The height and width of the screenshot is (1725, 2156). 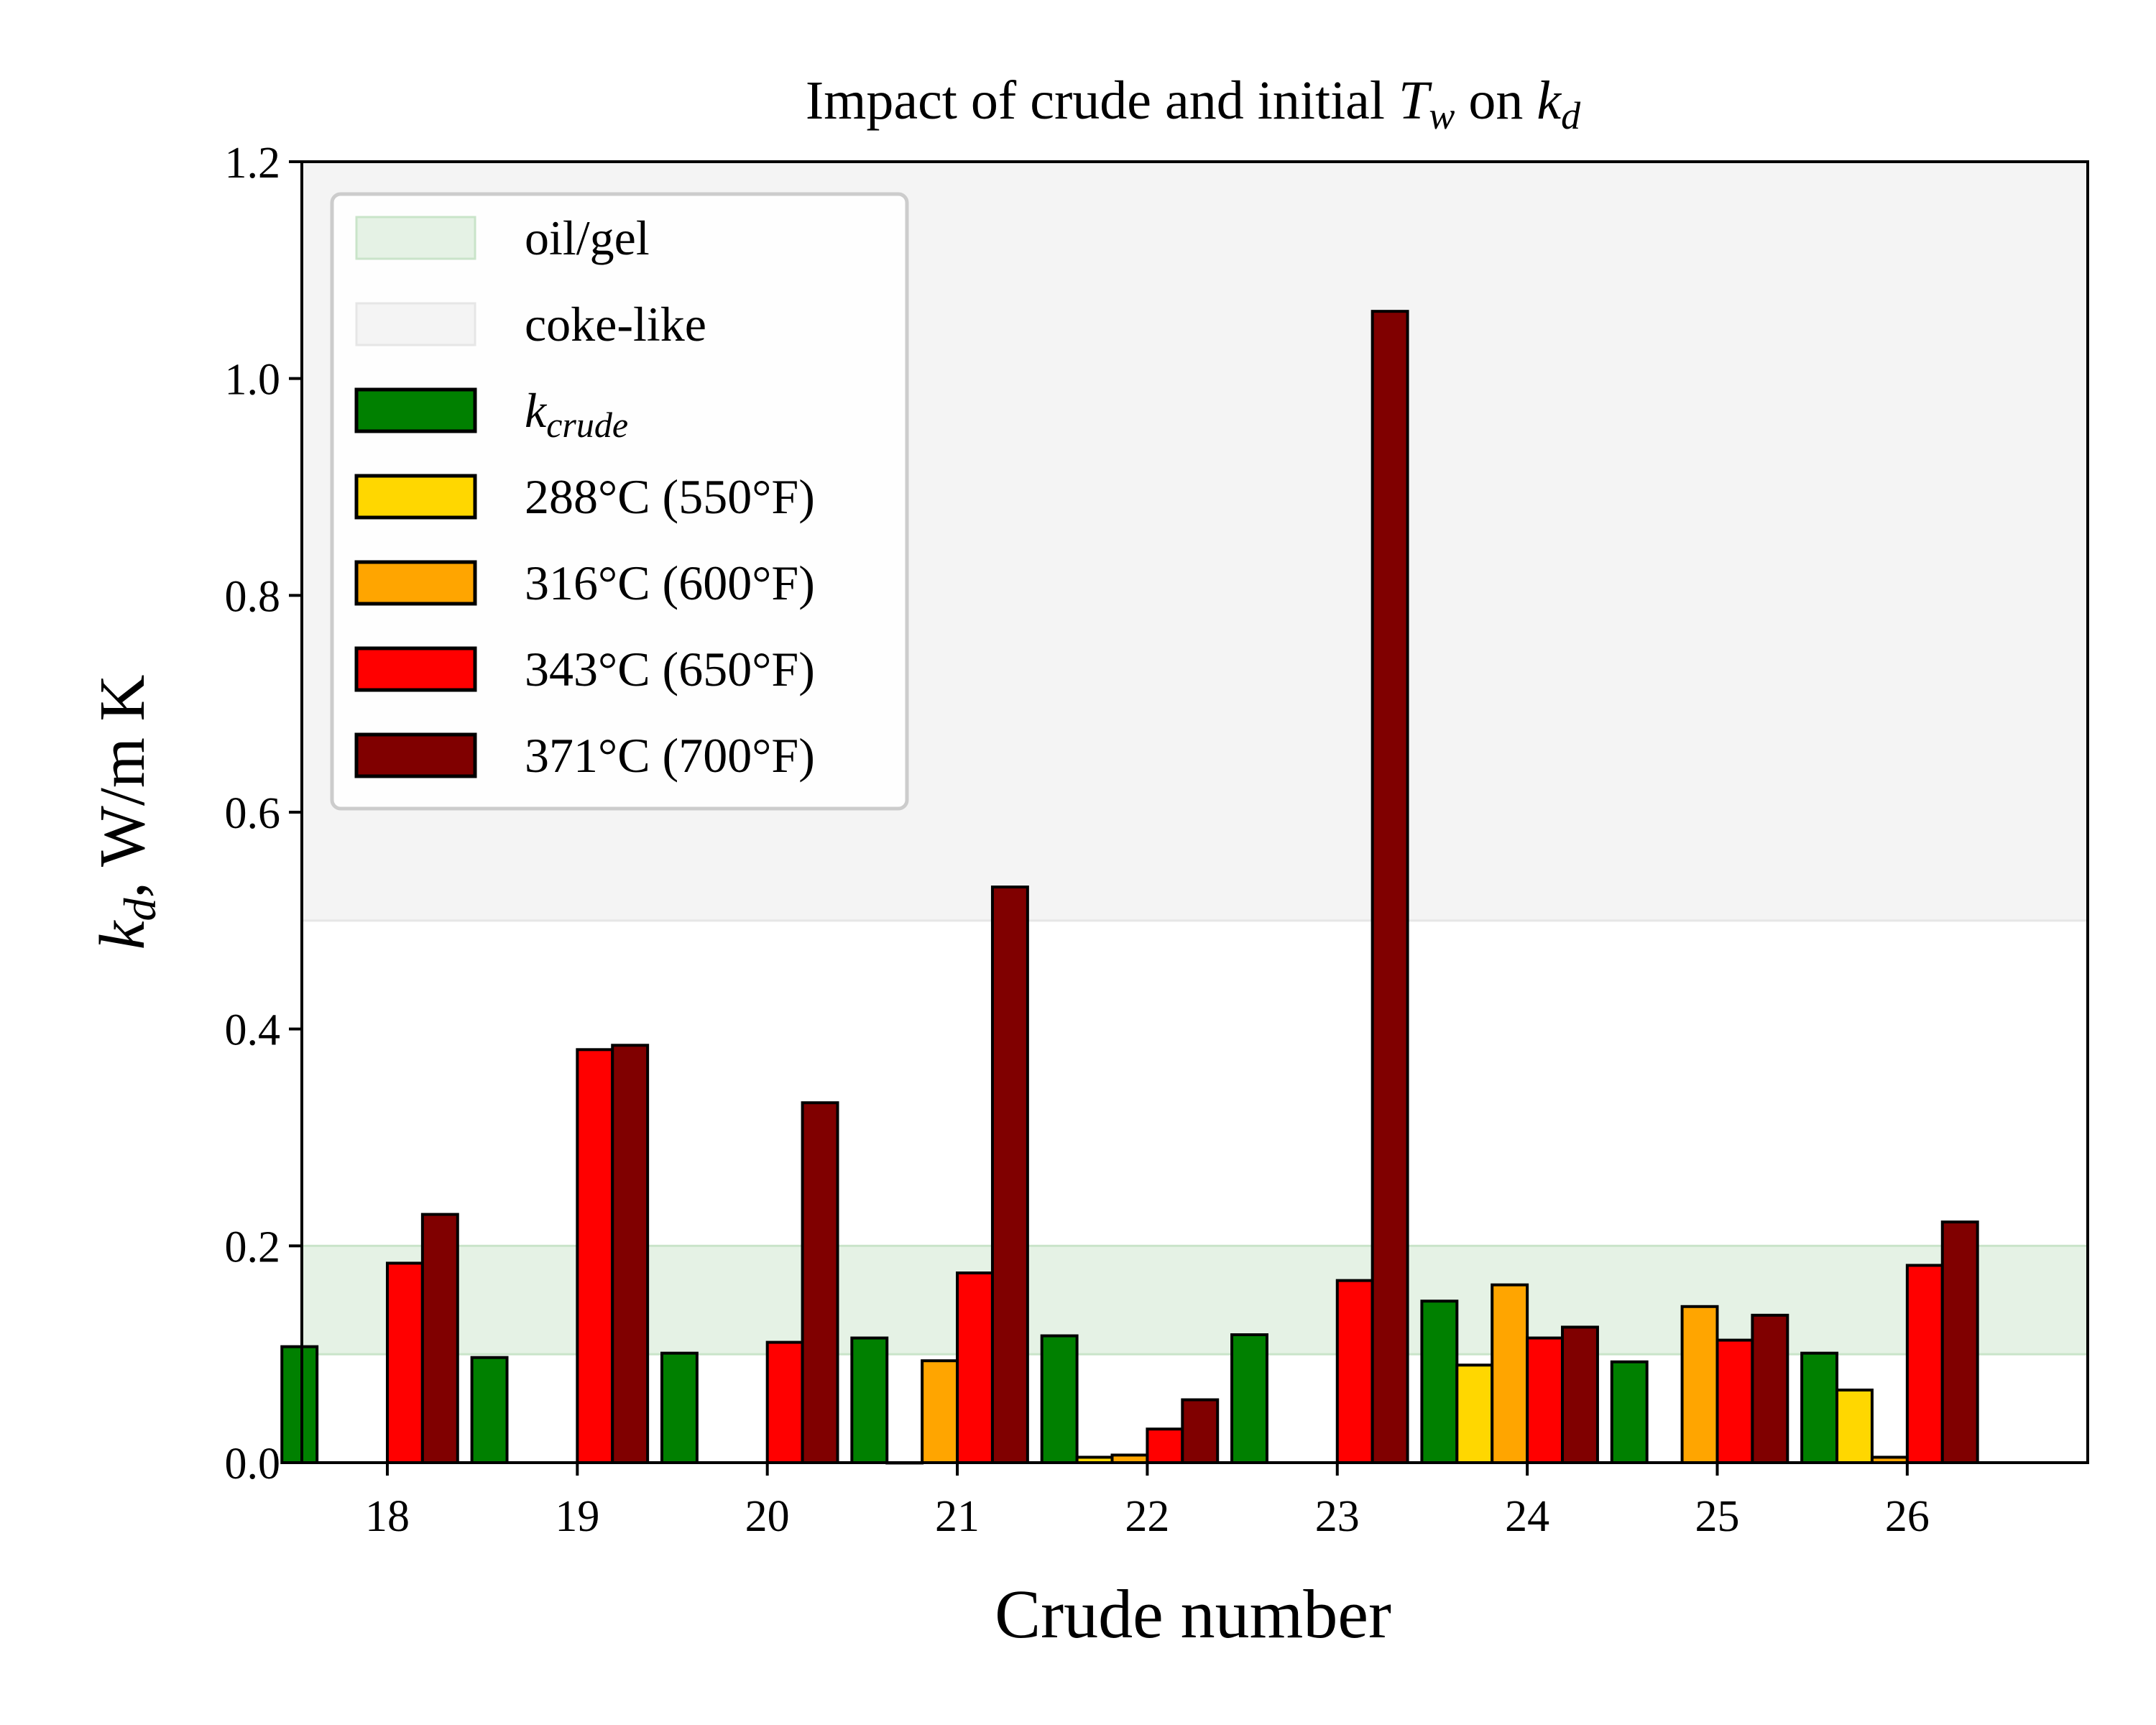 I want to click on y-tick-label: 1.0, so click(x=253, y=380).